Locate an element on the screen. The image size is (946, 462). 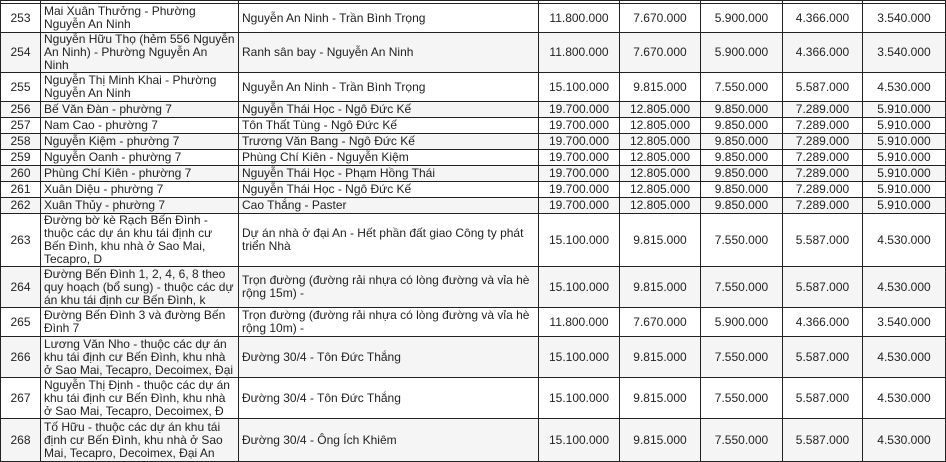
street-segment: Cao Thắng - Paster is located at coordinates (388, 205).